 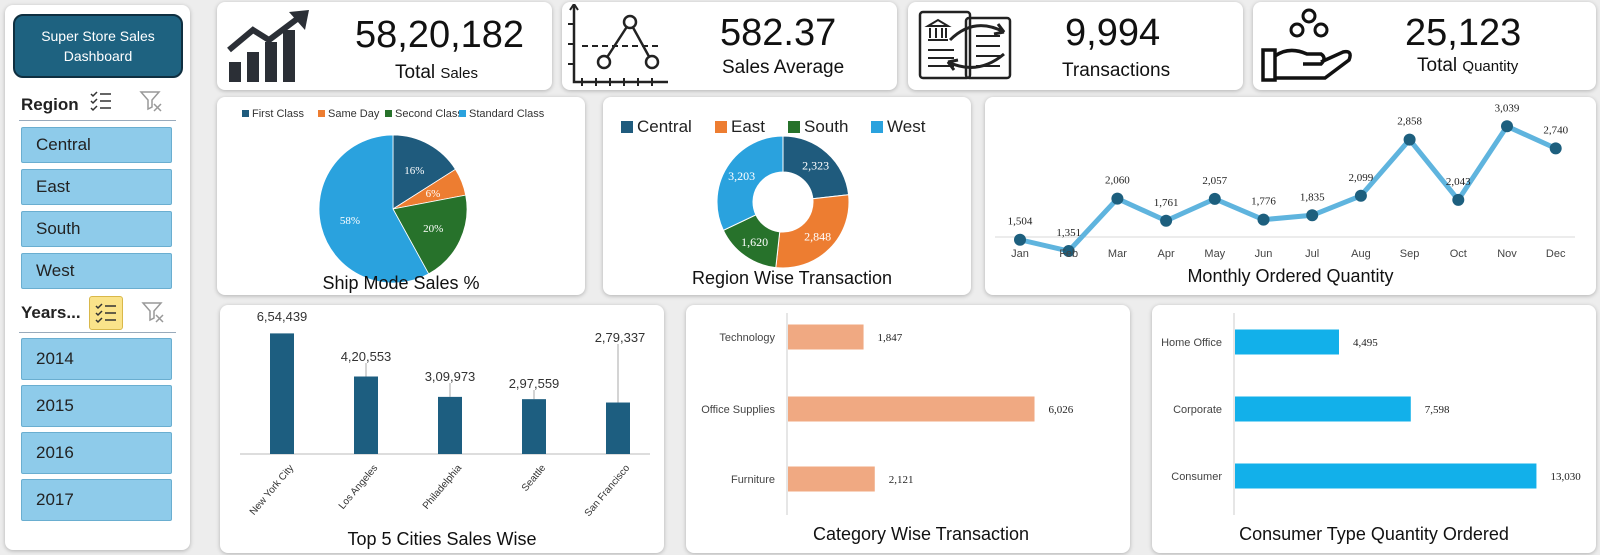 I want to click on slicer-item-2017: 2017, so click(x=96, y=500).